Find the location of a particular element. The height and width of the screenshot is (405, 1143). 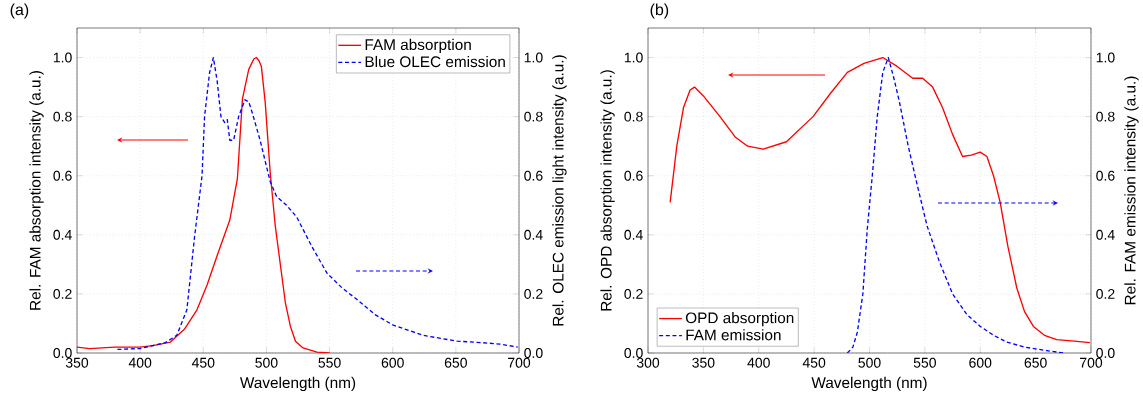

legend-label: Blue OLEC emission is located at coordinates (435, 61).